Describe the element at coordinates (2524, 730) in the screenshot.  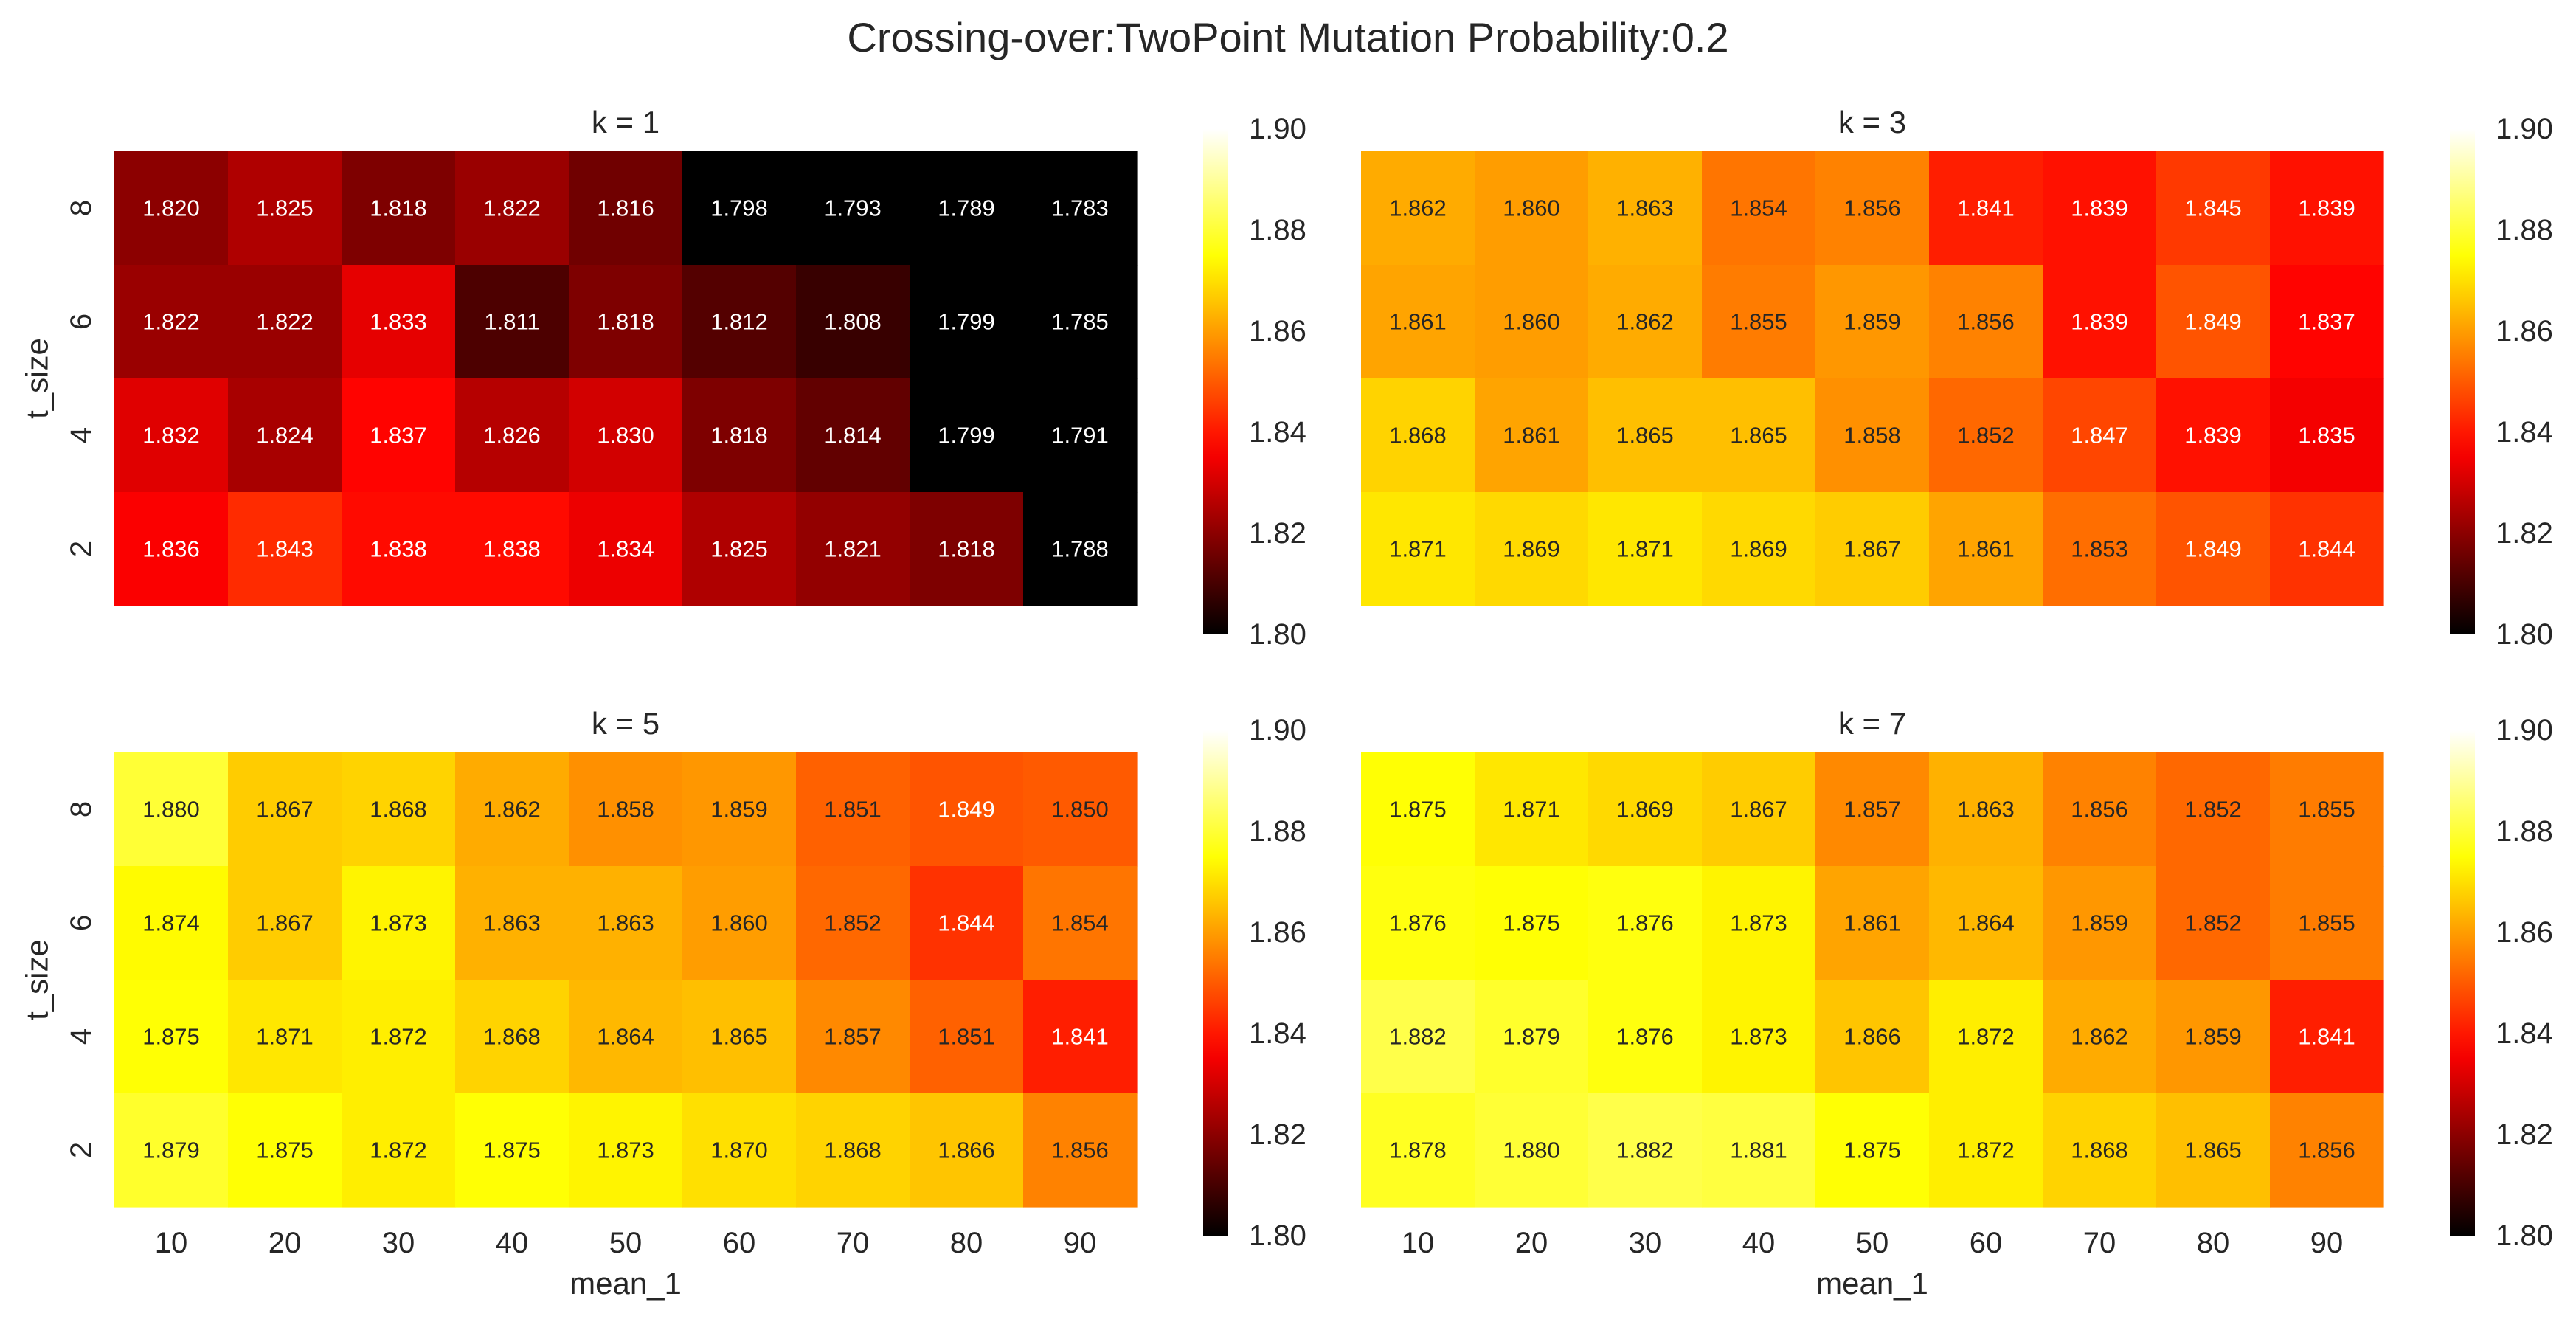
I see `colorbar-tick-label: 1.90` at that location.